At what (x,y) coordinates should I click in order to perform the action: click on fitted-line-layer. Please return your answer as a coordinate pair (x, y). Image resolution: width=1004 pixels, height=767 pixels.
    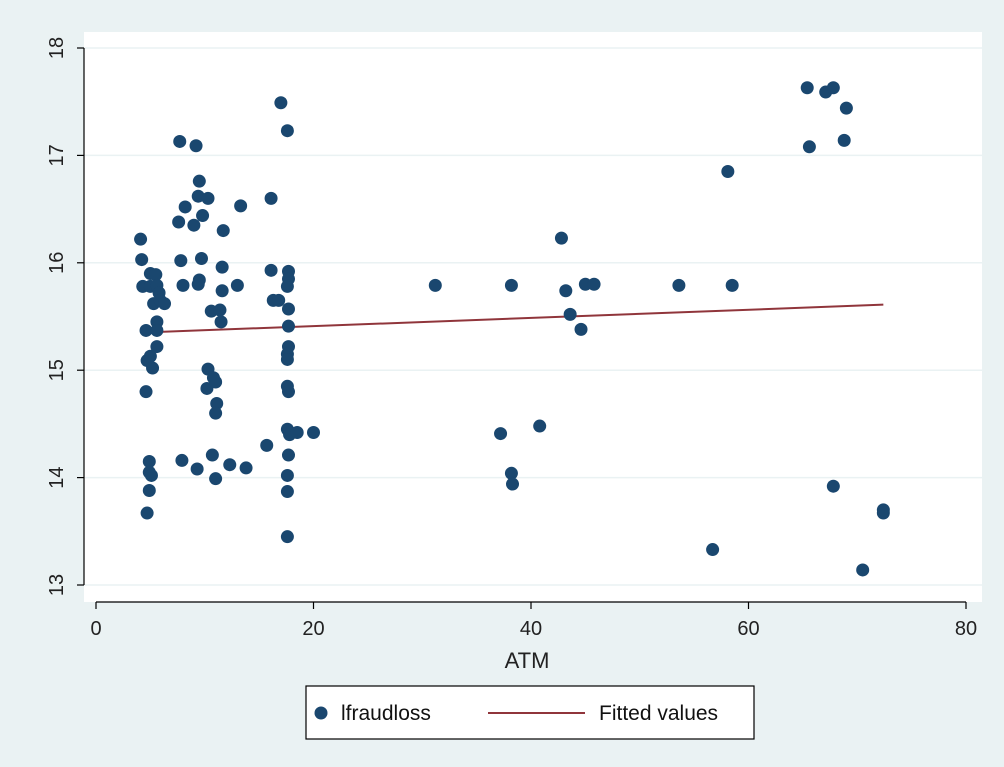
    Looking at the image, I should click on (512, 318).